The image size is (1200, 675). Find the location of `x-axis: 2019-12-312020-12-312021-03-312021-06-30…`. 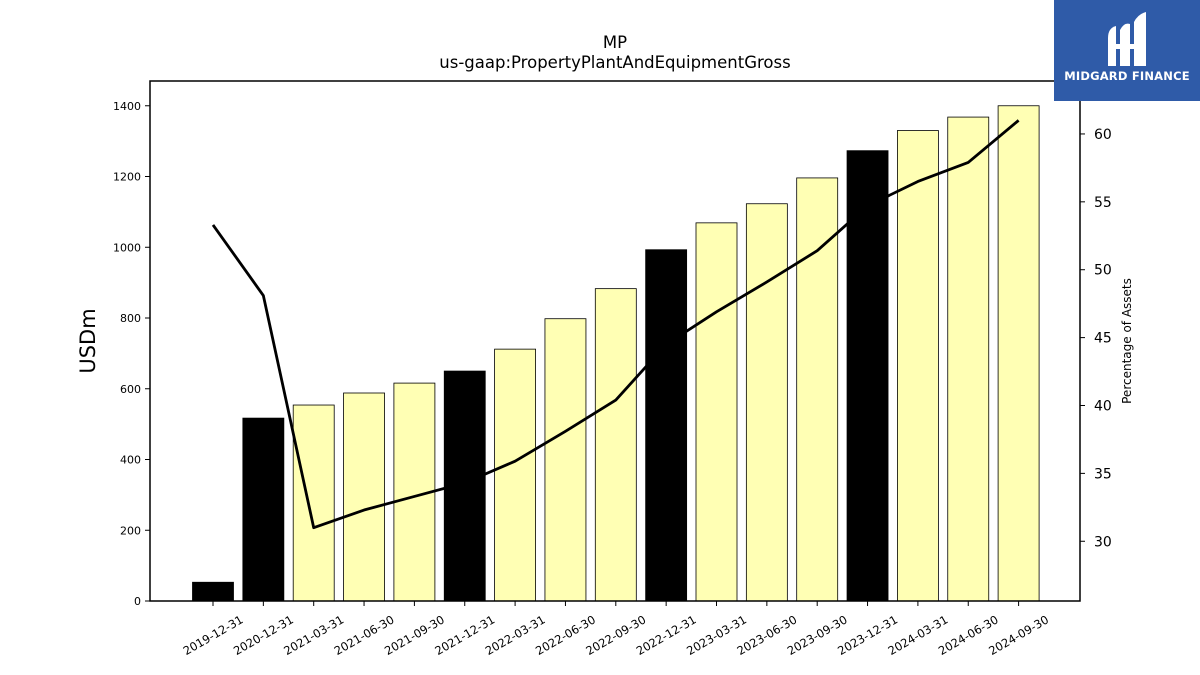

x-axis: 2019-12-312020-12-312021-03-312021-06-30… is located at coordinates (616, 629).